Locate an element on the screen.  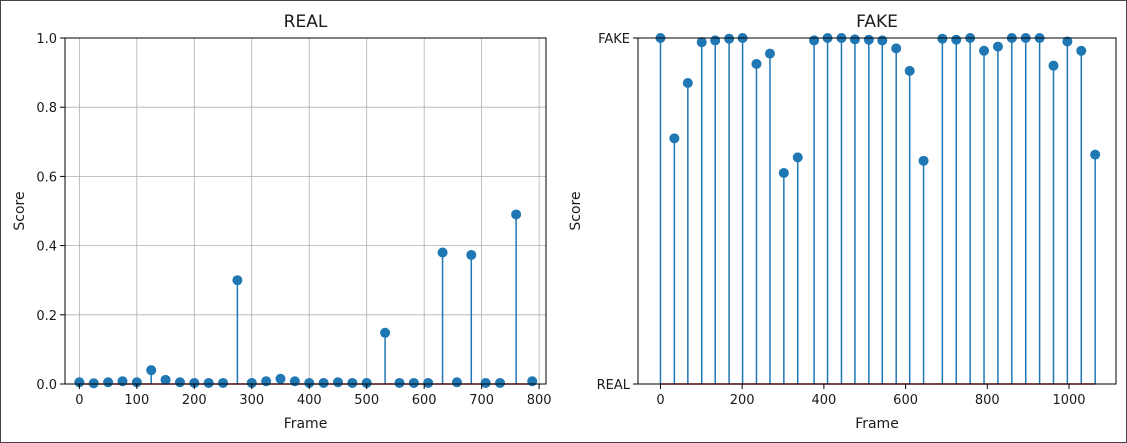
x-tick-label: 300 is located at coordinates (251, 400).